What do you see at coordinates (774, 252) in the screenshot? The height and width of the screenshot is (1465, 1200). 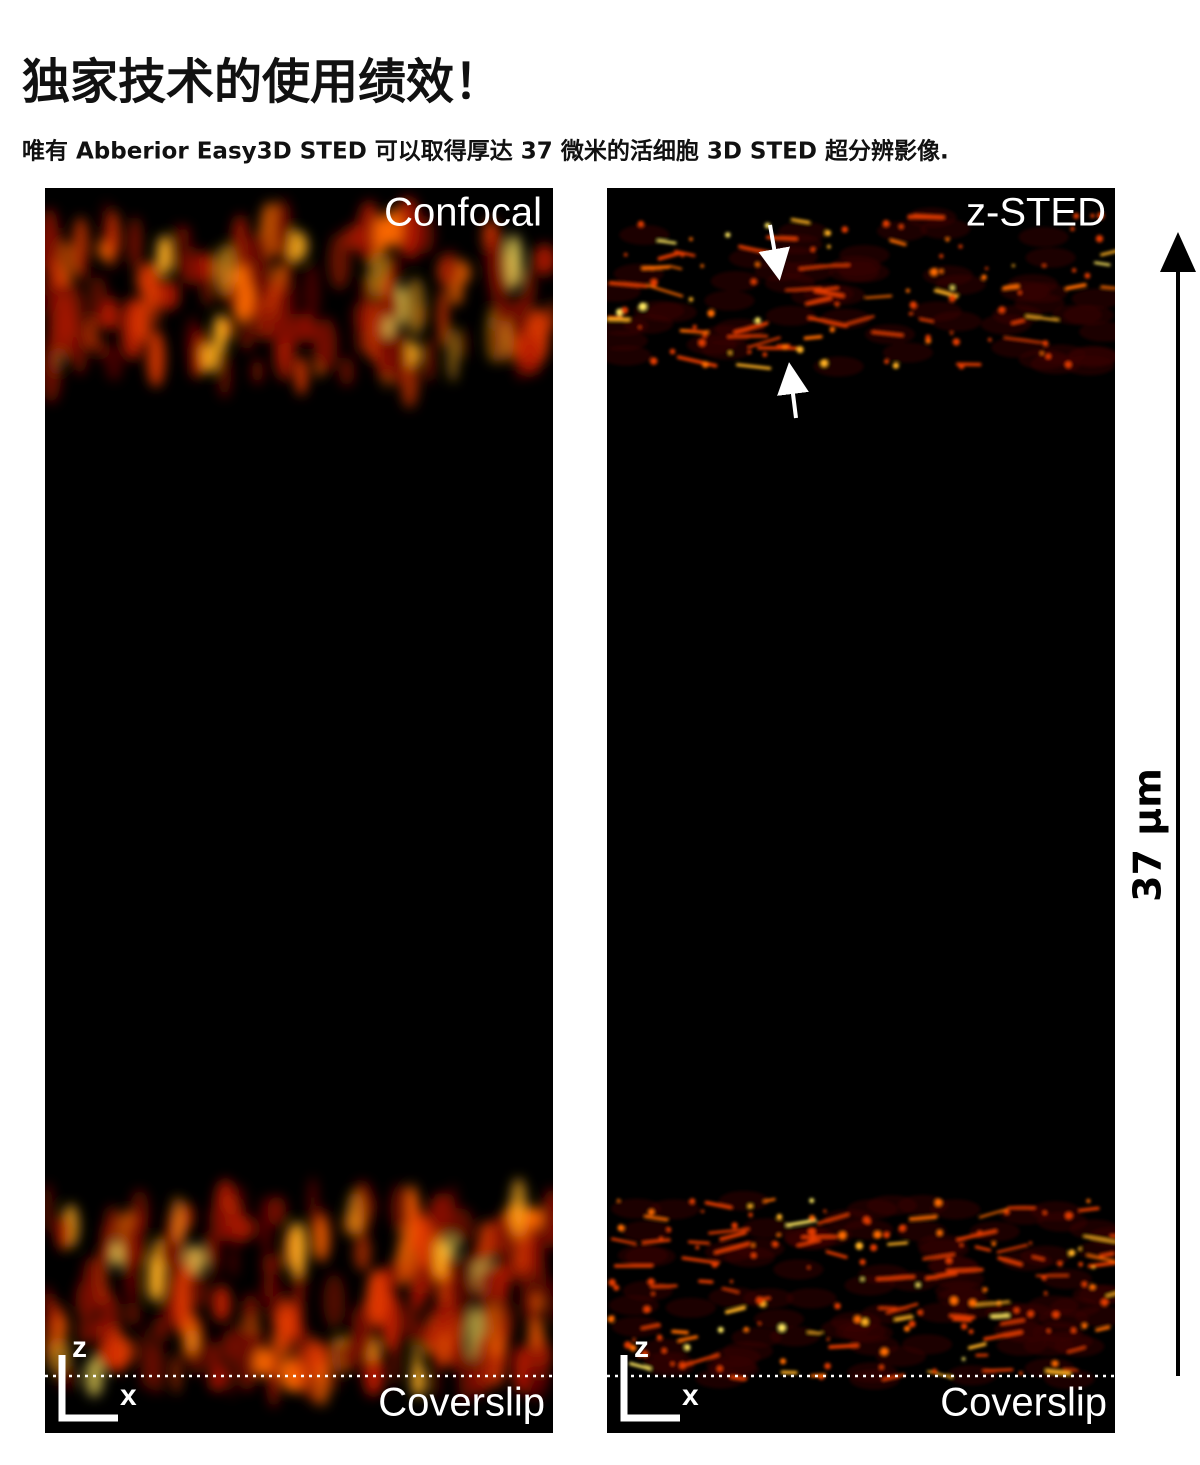 I see `pointer-arrow` at bounding box center [774, 252].